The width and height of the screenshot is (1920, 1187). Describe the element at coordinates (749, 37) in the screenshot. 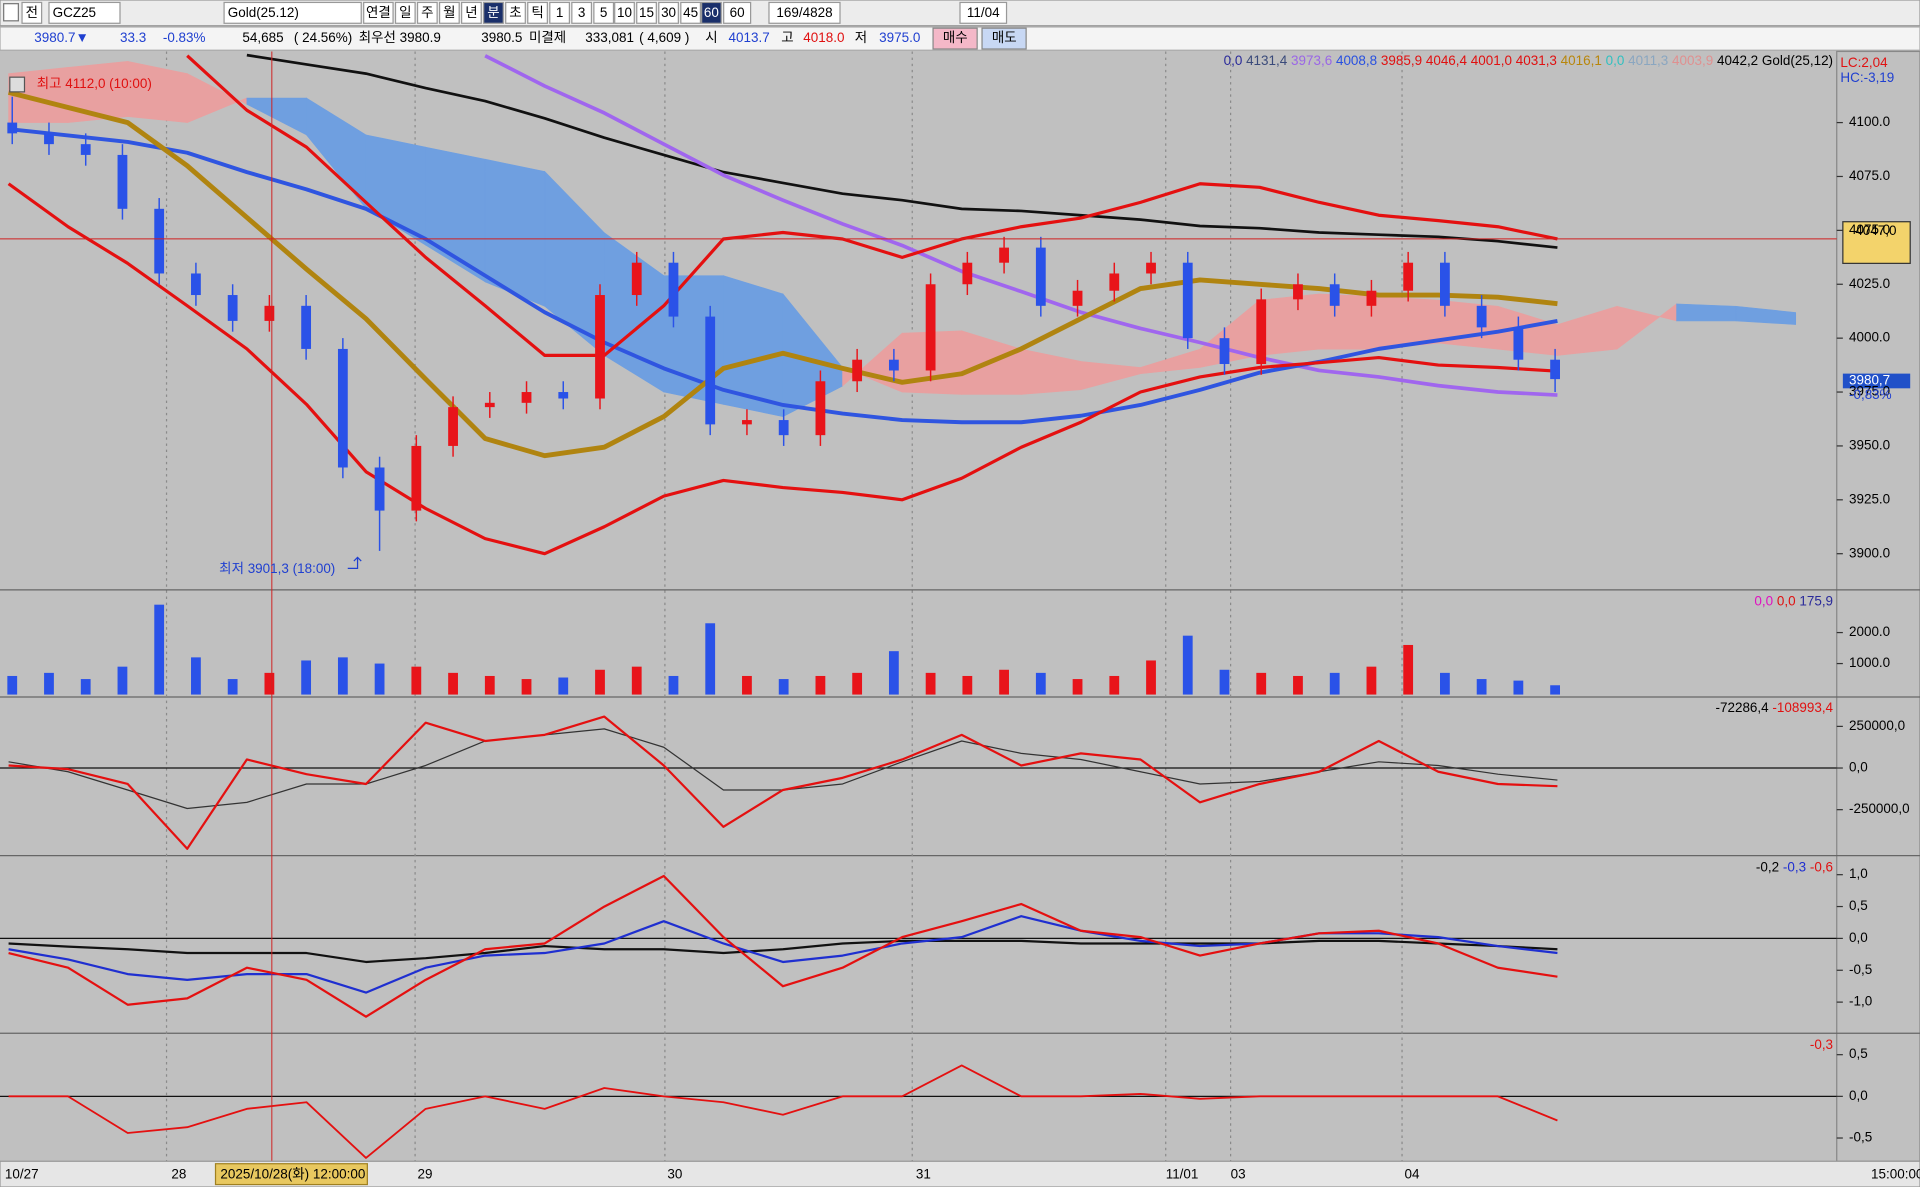

I see `info-value: 4013.7` at that location.